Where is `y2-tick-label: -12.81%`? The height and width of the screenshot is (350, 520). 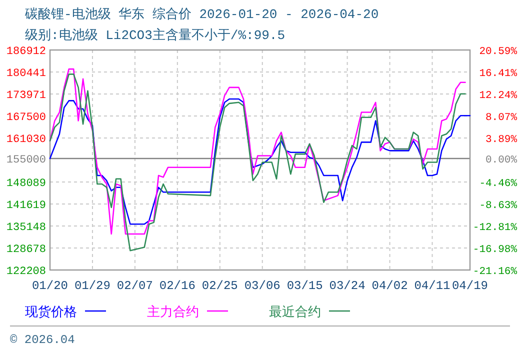 y2-tick-label: -12.81% is located at coordinates (495, 228).